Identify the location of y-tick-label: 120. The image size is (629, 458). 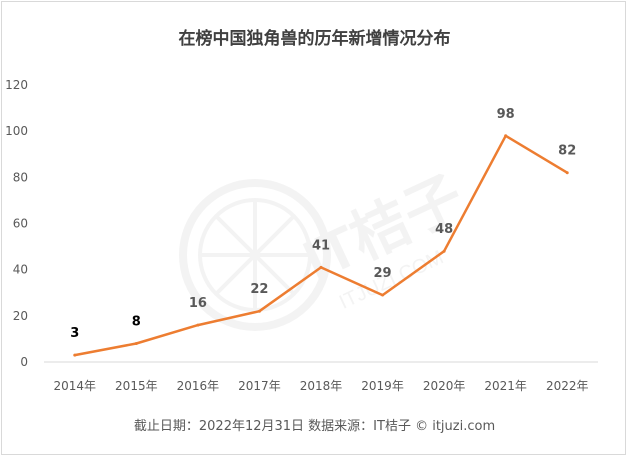
(16, 85).